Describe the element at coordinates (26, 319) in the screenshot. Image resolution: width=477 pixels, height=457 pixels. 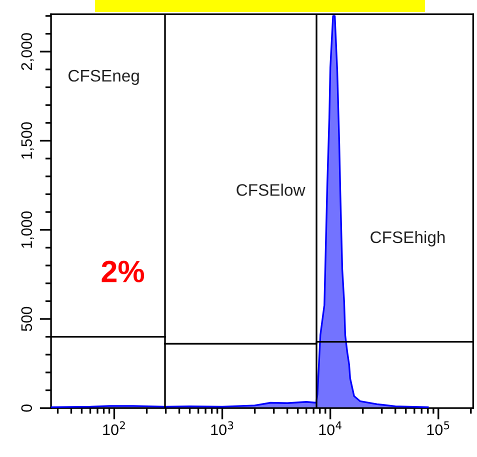
I see `y-tick-label: 500` at that location.